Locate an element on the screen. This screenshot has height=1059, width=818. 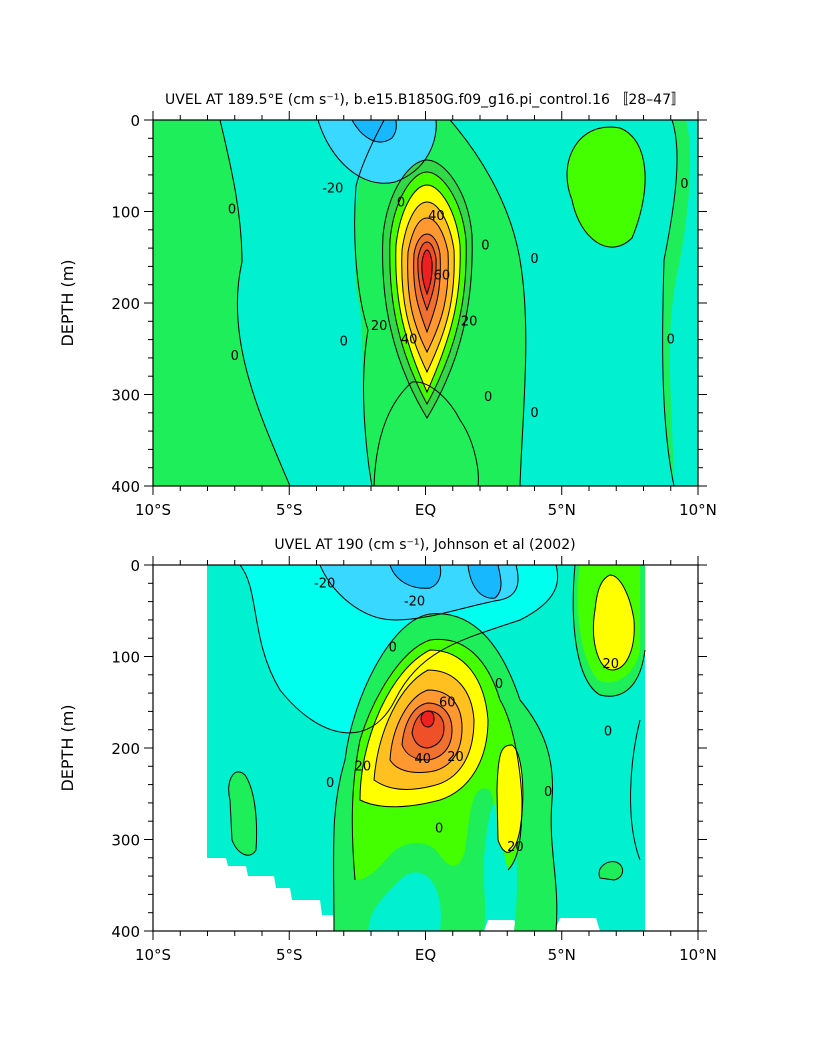
top-contour-labels: -20 0 0 0 0 40 60 20 40 20 0 0 0 0 0 0 is located at coordinates (458, 299).